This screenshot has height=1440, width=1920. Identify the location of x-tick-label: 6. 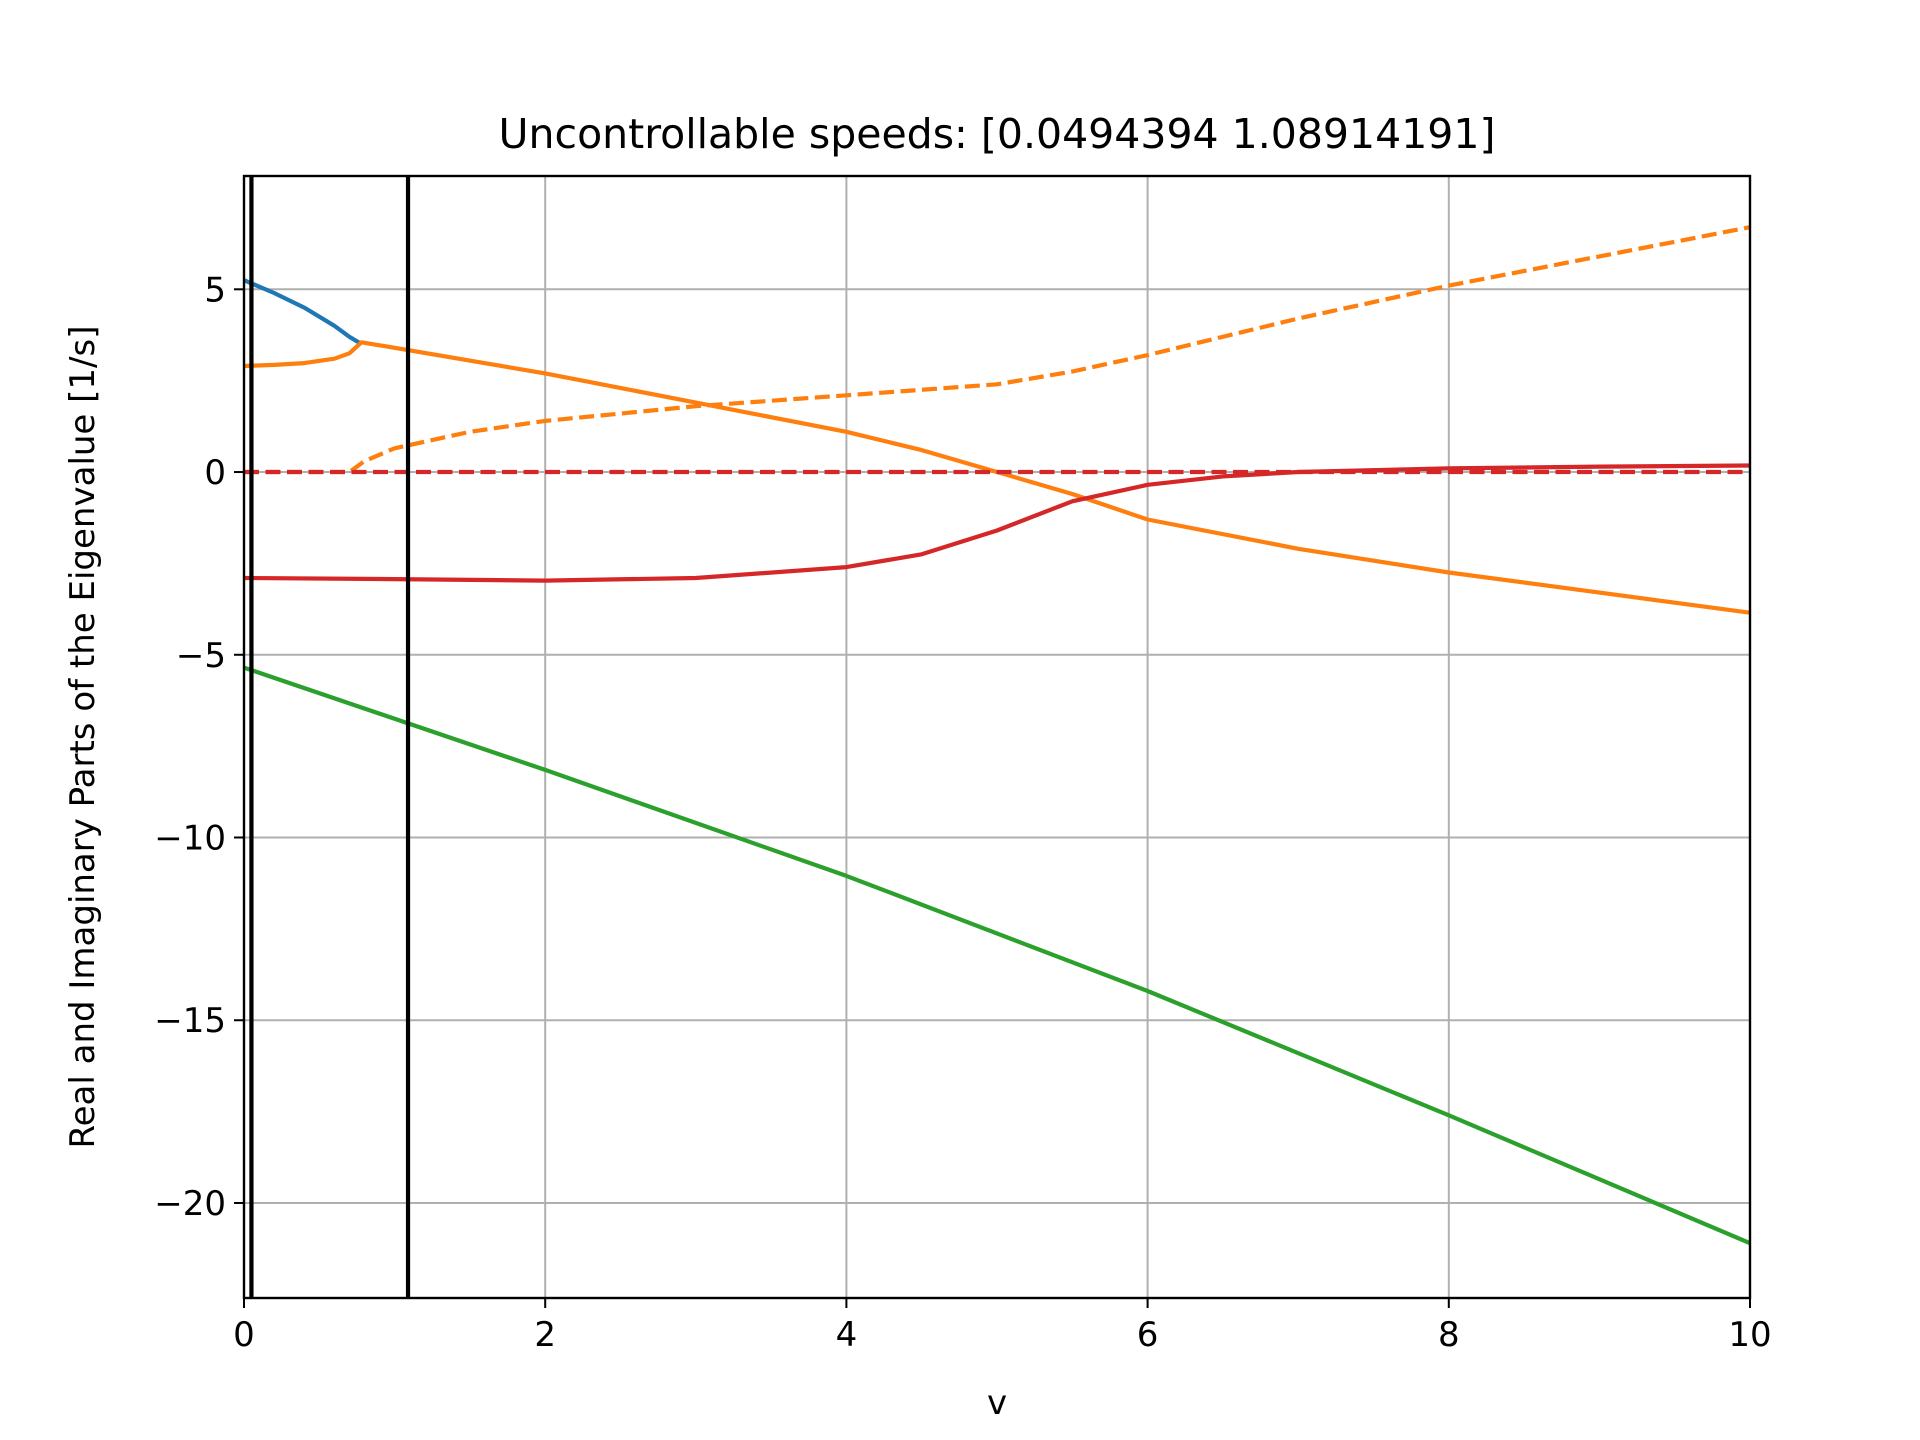
(1148, 1335).